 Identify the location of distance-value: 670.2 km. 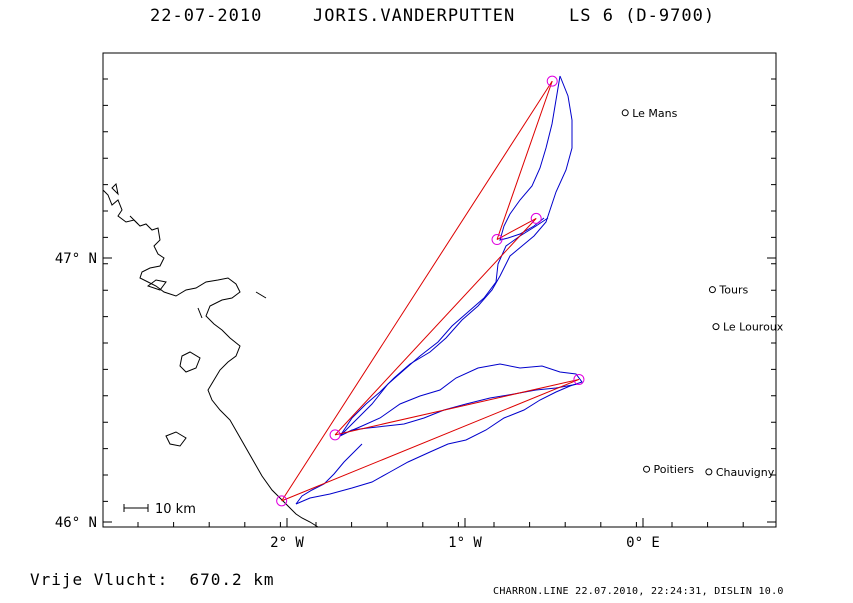
(232, 579).